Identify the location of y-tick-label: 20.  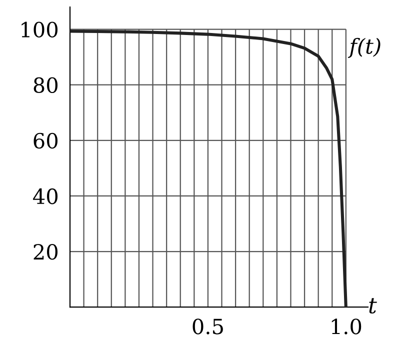
(46, 252).